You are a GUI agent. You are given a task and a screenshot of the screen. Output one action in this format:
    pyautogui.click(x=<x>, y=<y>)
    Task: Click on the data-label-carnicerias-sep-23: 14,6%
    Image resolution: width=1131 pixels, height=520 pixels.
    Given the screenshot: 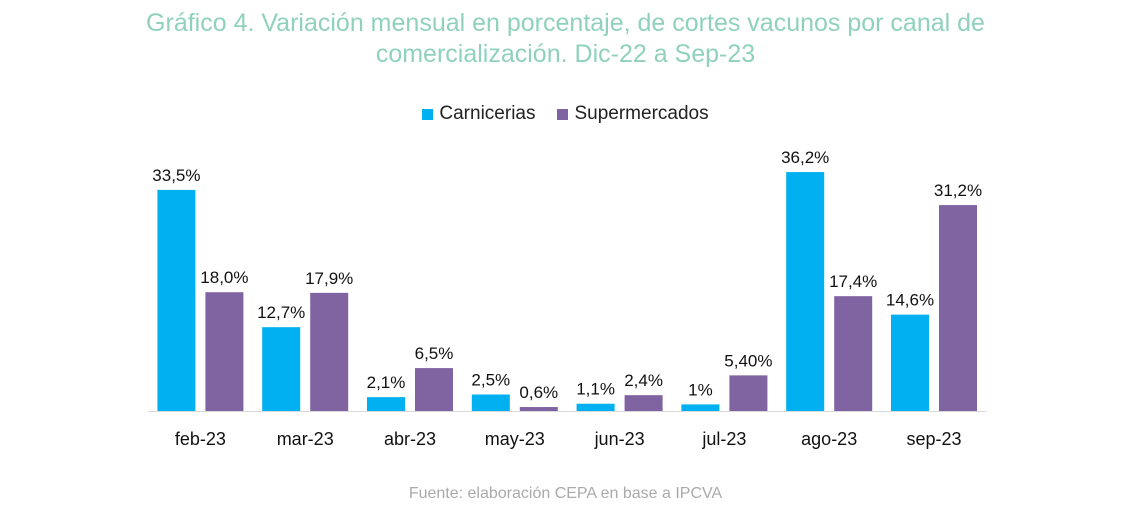 What is the action you would take?
    pyautogui.click(x=910, y=300)
    